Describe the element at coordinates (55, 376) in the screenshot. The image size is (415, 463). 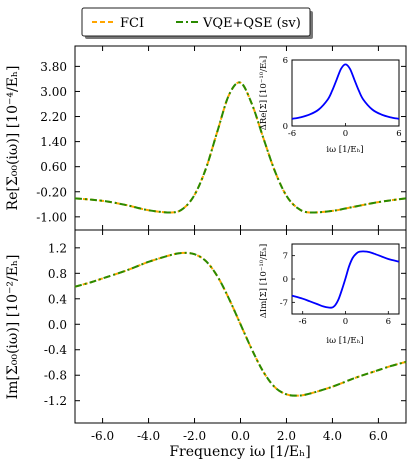
I see `y-tick-label: -0.8` at that location.